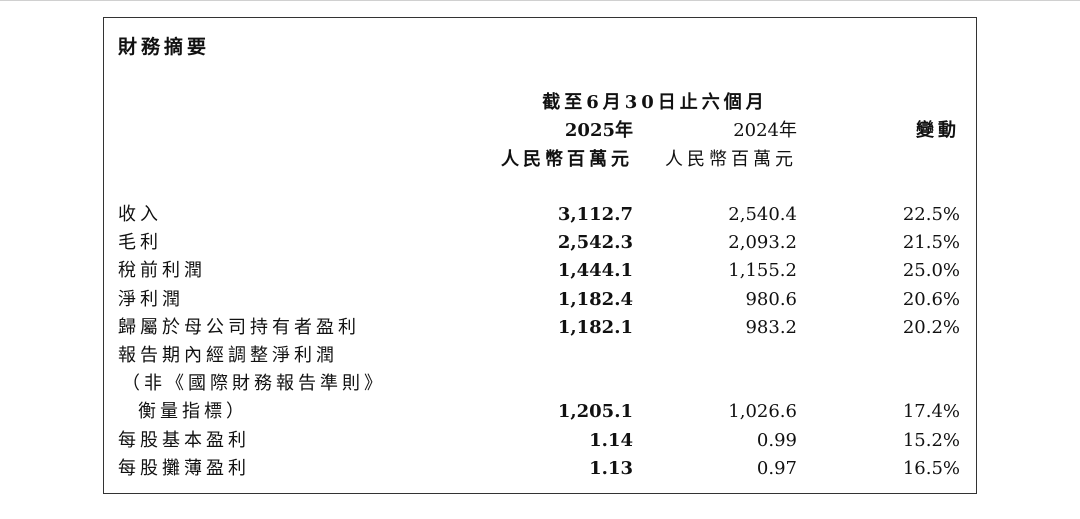 Image resolution: width=1080 pixels, height=519 pixels. Describe the element at coordinates (184, 440) in the screenshot. I see `row-label: 每股基本盈利` at that location.